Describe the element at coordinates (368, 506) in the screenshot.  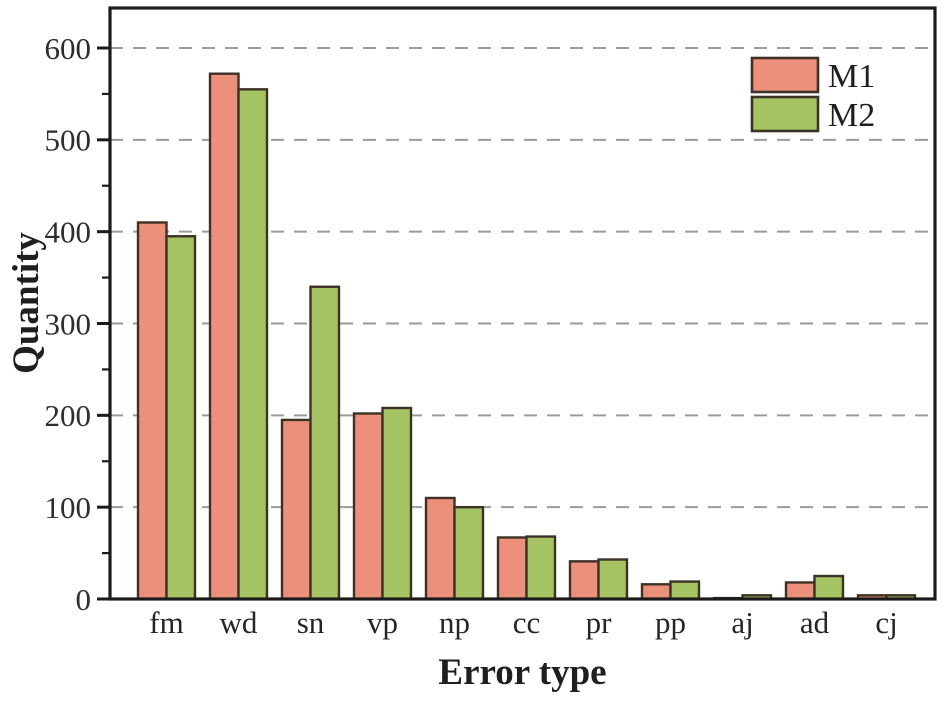
I see `bar-vp-M1` at that location.